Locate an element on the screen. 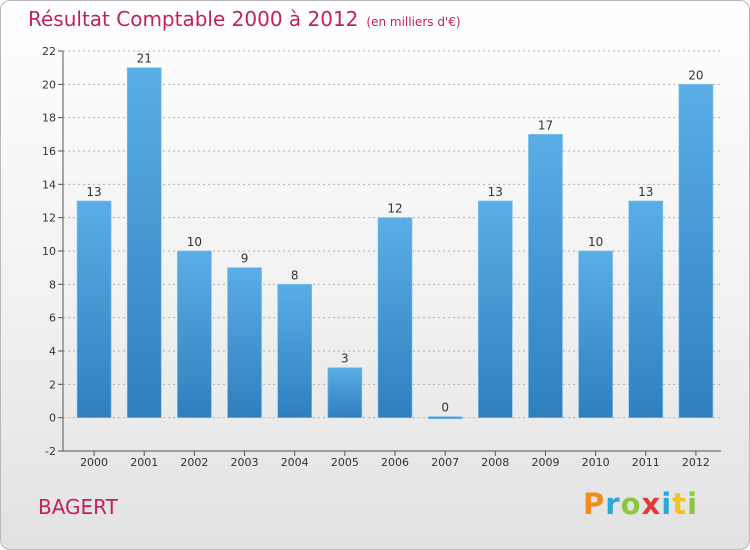 Image resolution: width=750 pixels, height=550 pixels. data-label-2008: 13 is located at coordinates (495, 192).